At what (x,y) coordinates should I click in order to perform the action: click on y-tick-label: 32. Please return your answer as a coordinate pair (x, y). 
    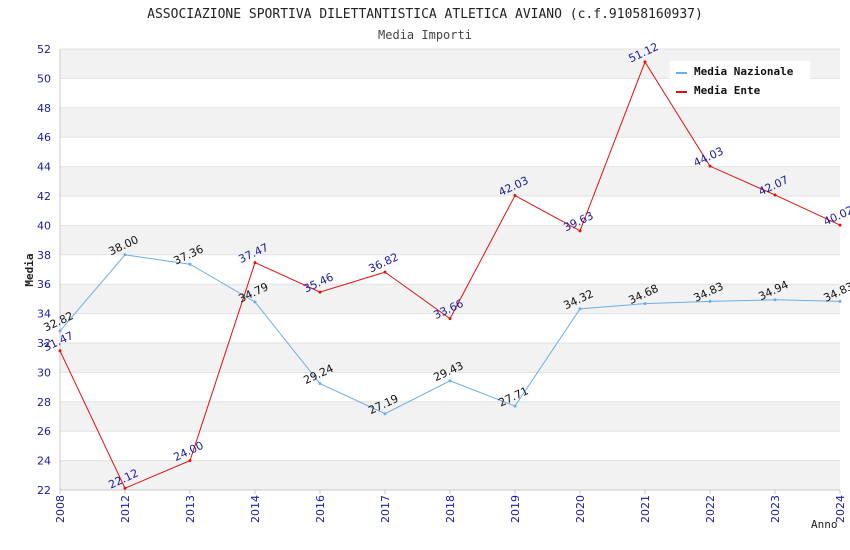
    Looking at the image, I should click on (44, 343).